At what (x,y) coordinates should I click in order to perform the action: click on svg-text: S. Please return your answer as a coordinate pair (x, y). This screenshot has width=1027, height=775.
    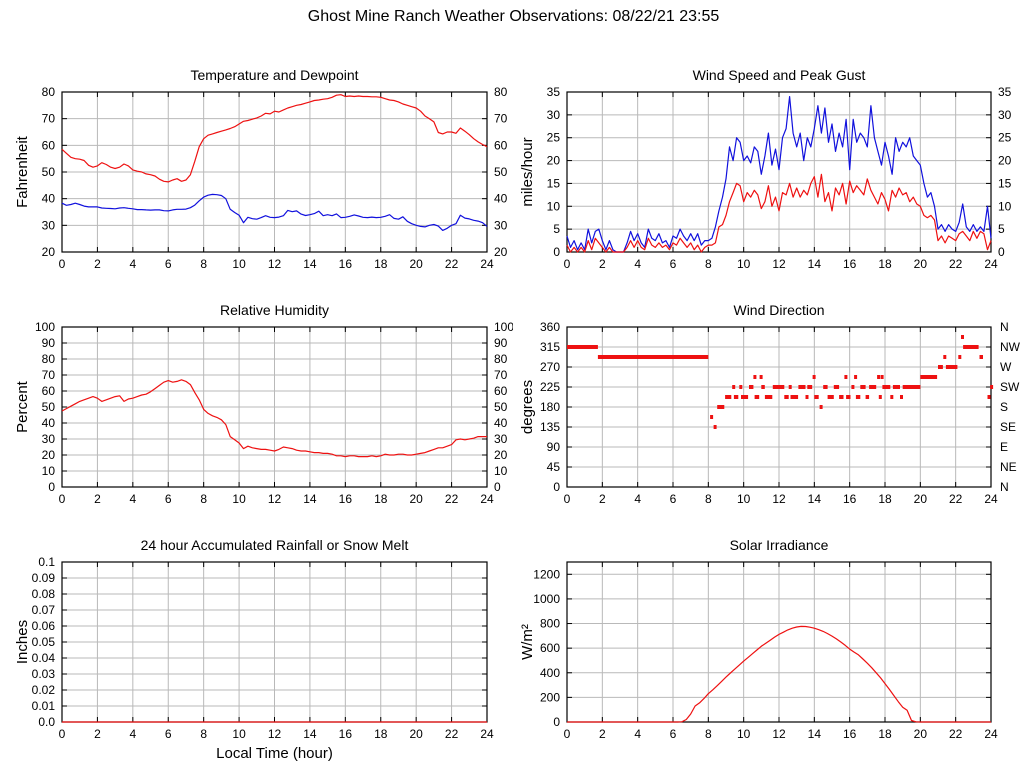
    Looking at the image, I should click on (1004, 407).